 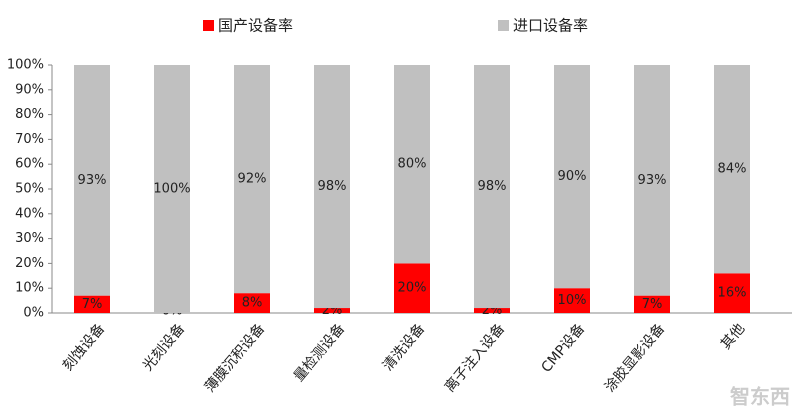 I want to click on x-tick-label: CMP设备, so click(x=563, y=348).